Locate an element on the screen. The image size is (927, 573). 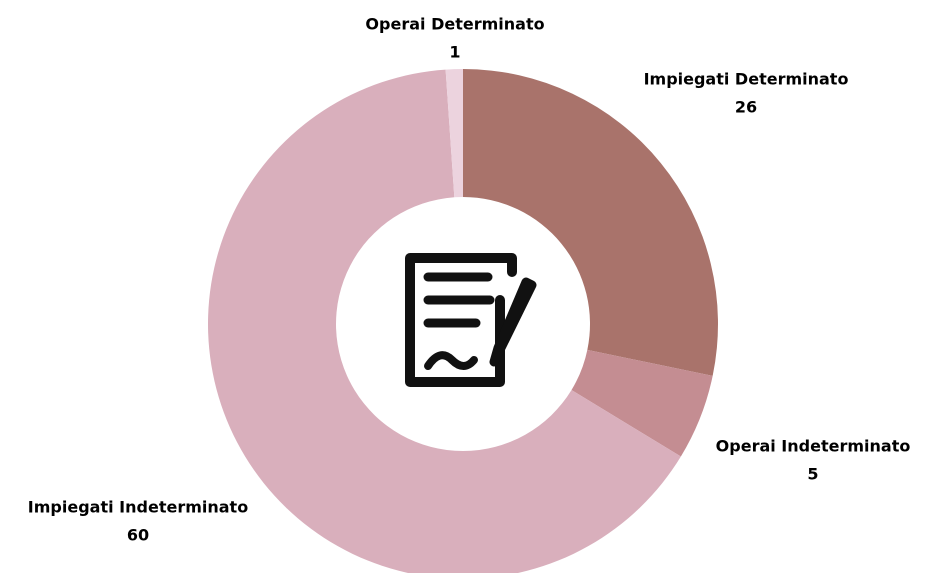
icon-pen is located at coordinates (513, 322).